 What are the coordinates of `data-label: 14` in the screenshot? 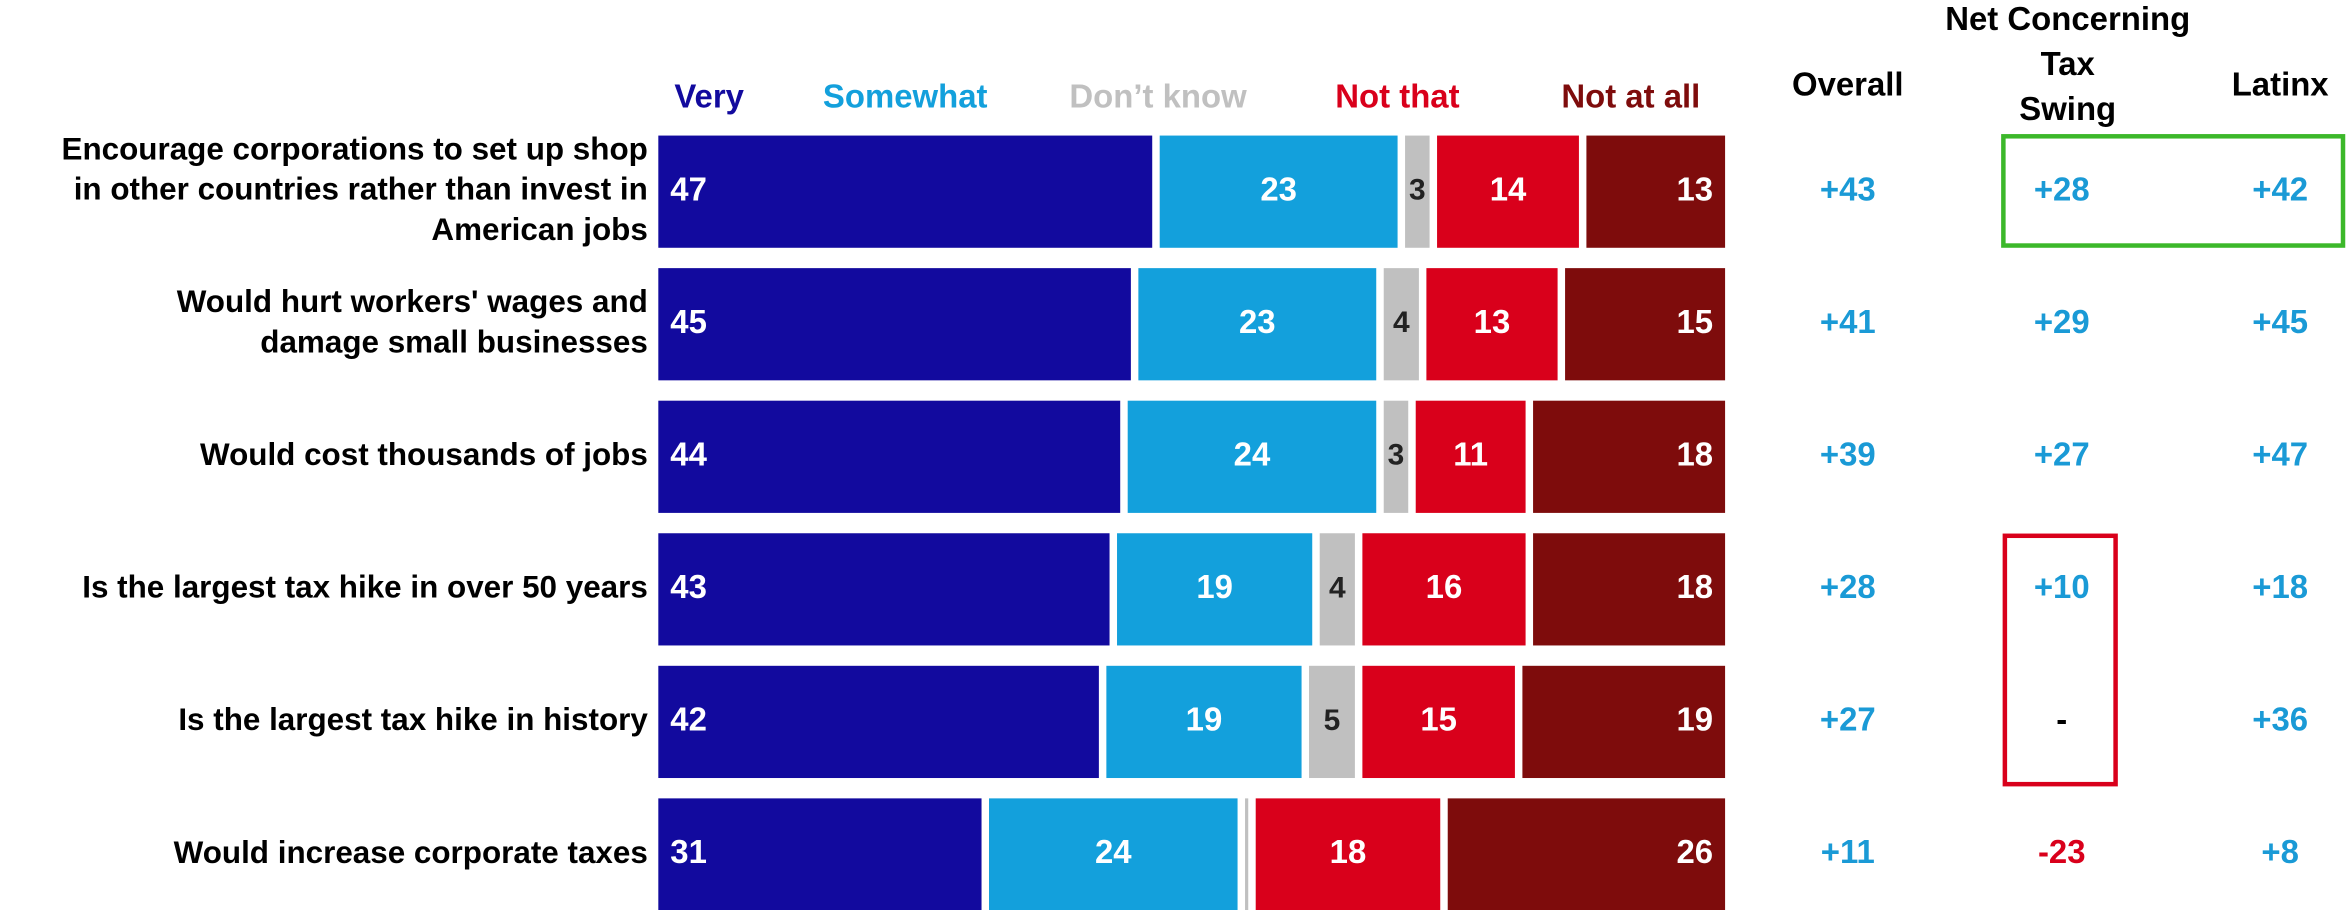 It's located at (1508, 188).